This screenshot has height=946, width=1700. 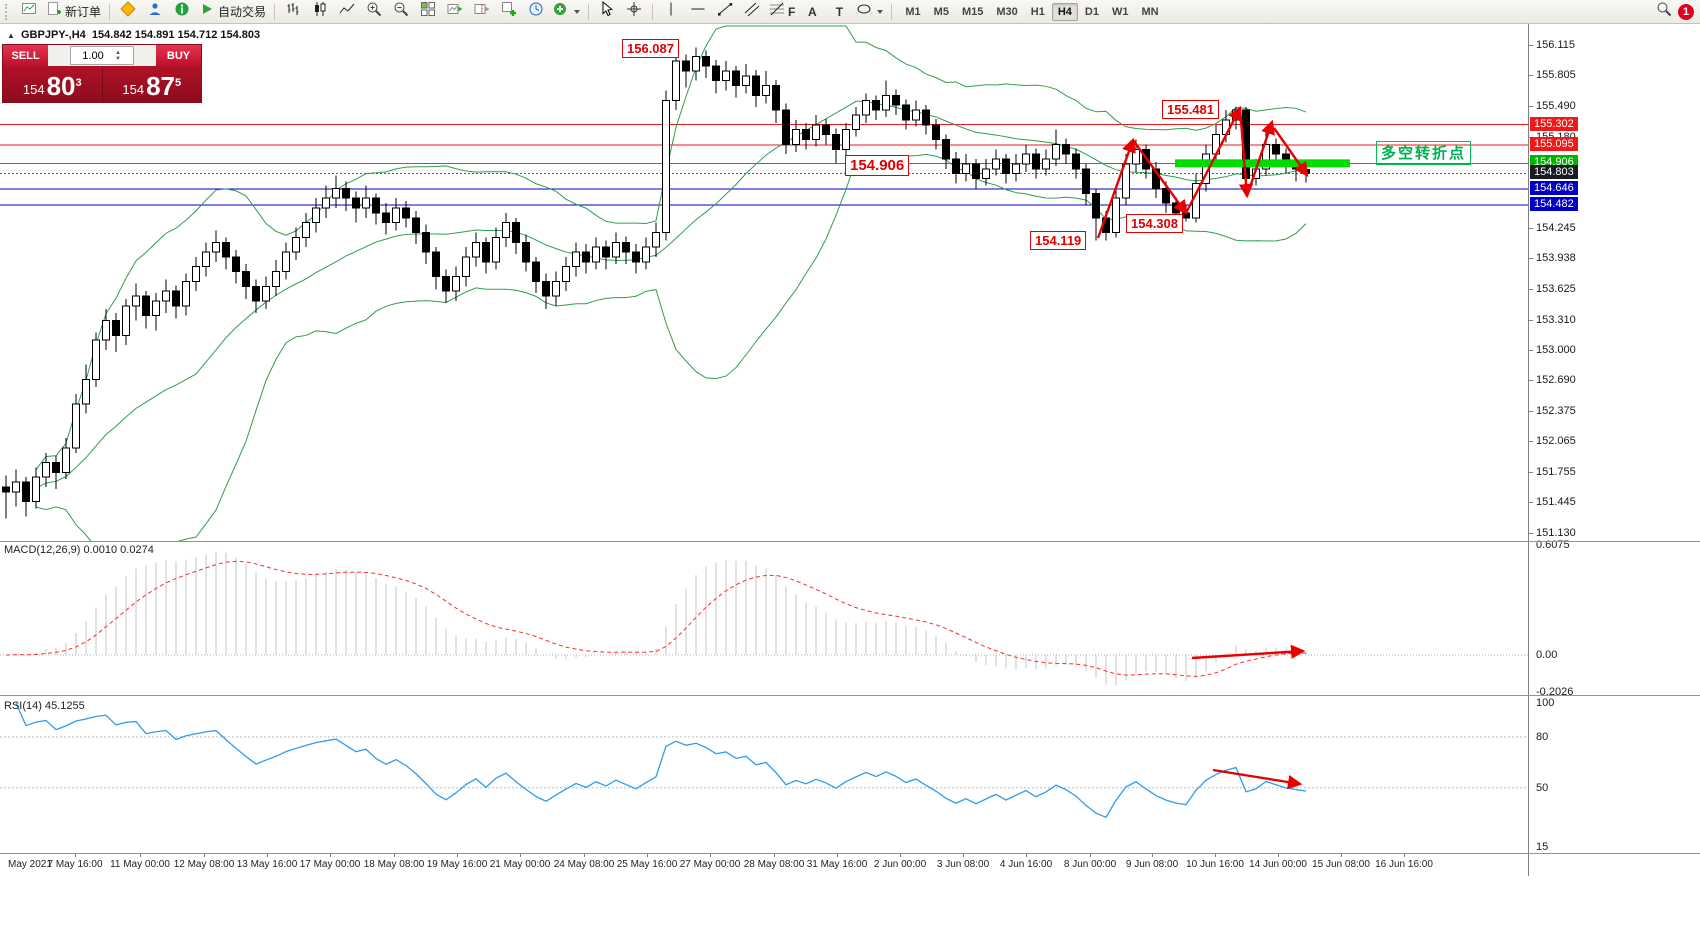 I want to click on toolbar-right: 1, so click(x=1676, y=11).